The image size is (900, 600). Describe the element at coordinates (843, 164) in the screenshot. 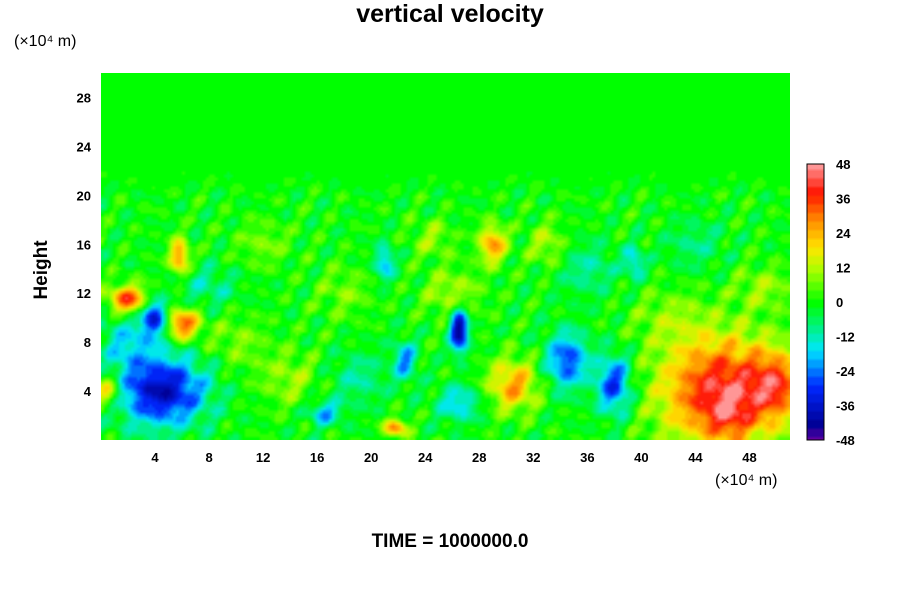

I see `colorbar-tick-label: 48` at that location.